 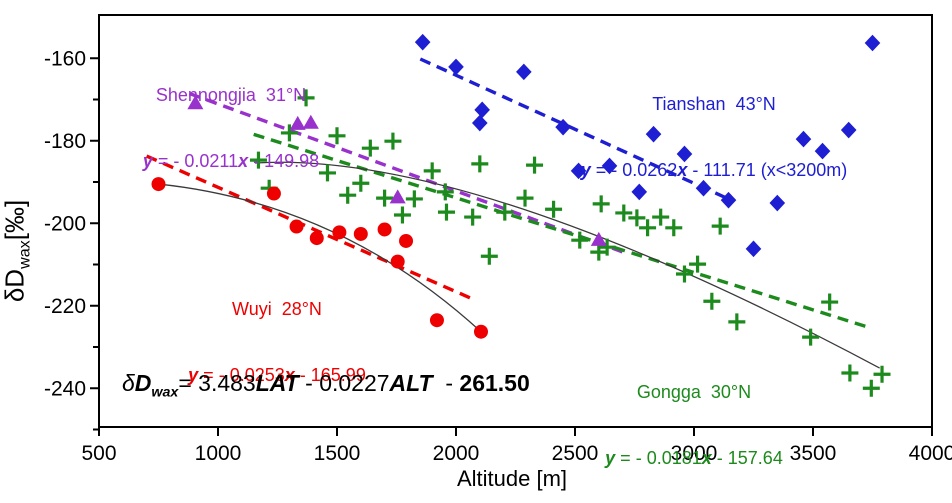 I want to click on annotation-shennongjia: Shennongjia 31°N y = - 0.0211x - 149.98, so click(x=231, y=128).